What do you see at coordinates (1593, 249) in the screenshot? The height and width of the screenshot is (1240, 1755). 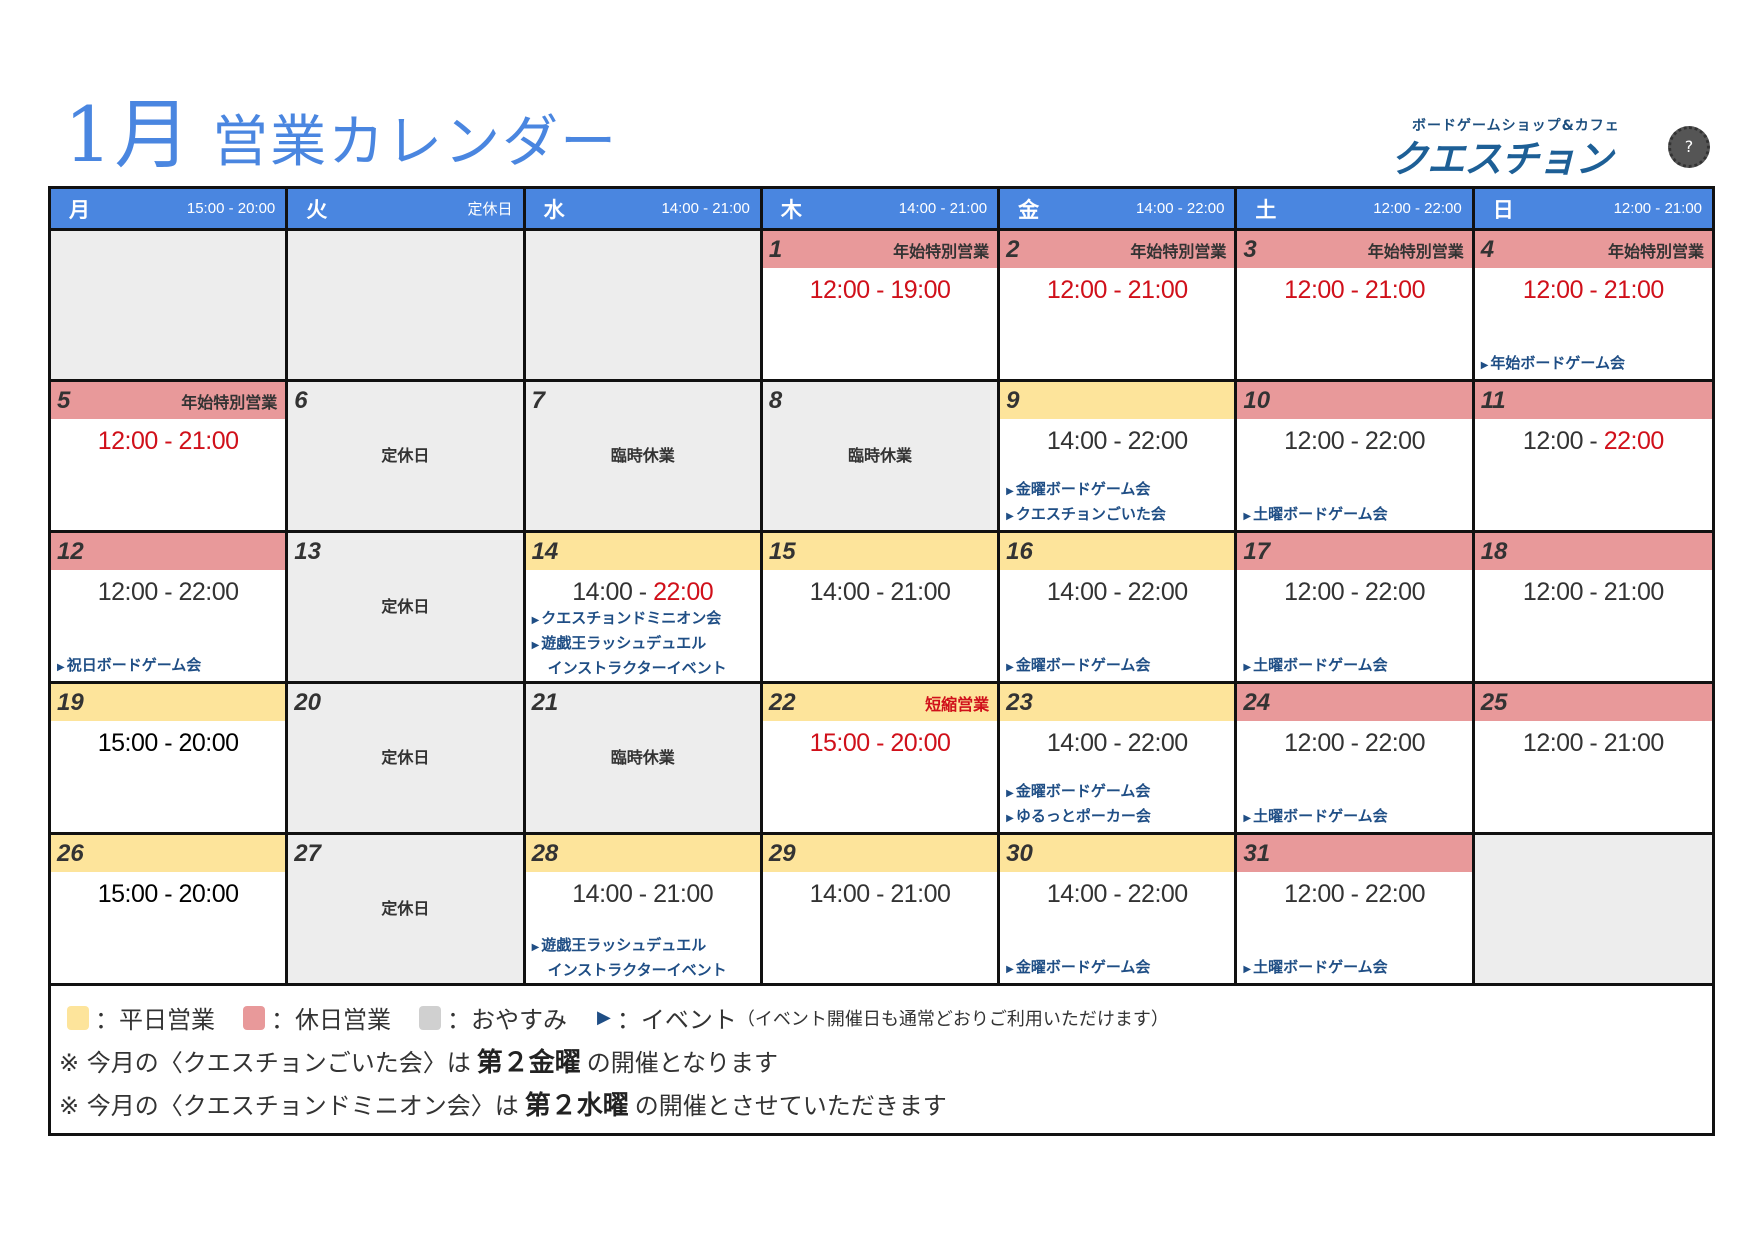 I see `day-header-band: 4 年始特別営業` at bounding box center [1593, 249].